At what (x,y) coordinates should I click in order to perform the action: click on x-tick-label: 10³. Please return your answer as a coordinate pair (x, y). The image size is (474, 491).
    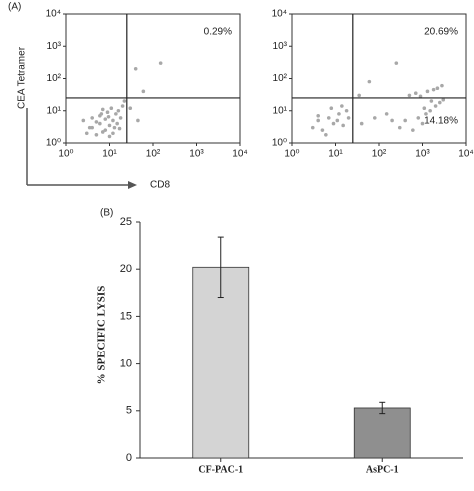
    Looking at the image, I should click on (196, 154).